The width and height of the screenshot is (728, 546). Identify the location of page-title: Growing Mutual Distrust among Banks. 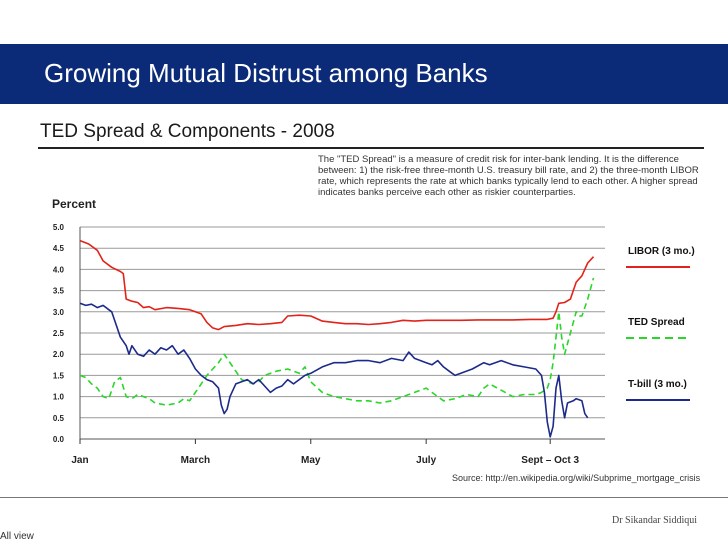
(266, 73).